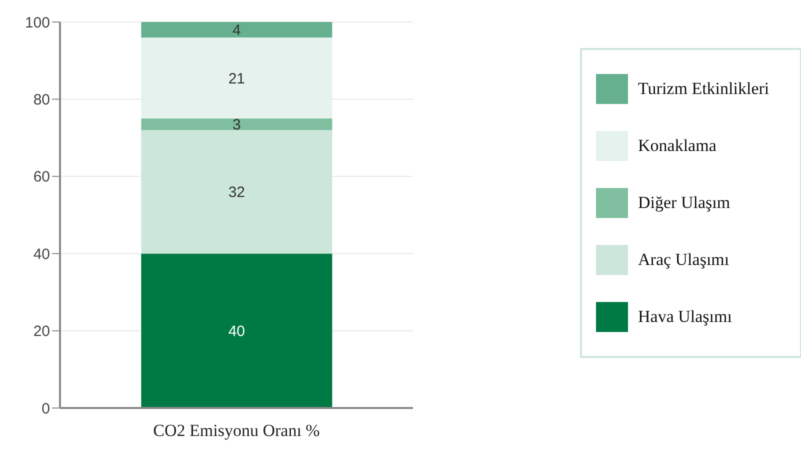 The width and height of the screenshot is (801, 457). I want to click on legend-label: Araç Ulaşımı, so click(684, 260).